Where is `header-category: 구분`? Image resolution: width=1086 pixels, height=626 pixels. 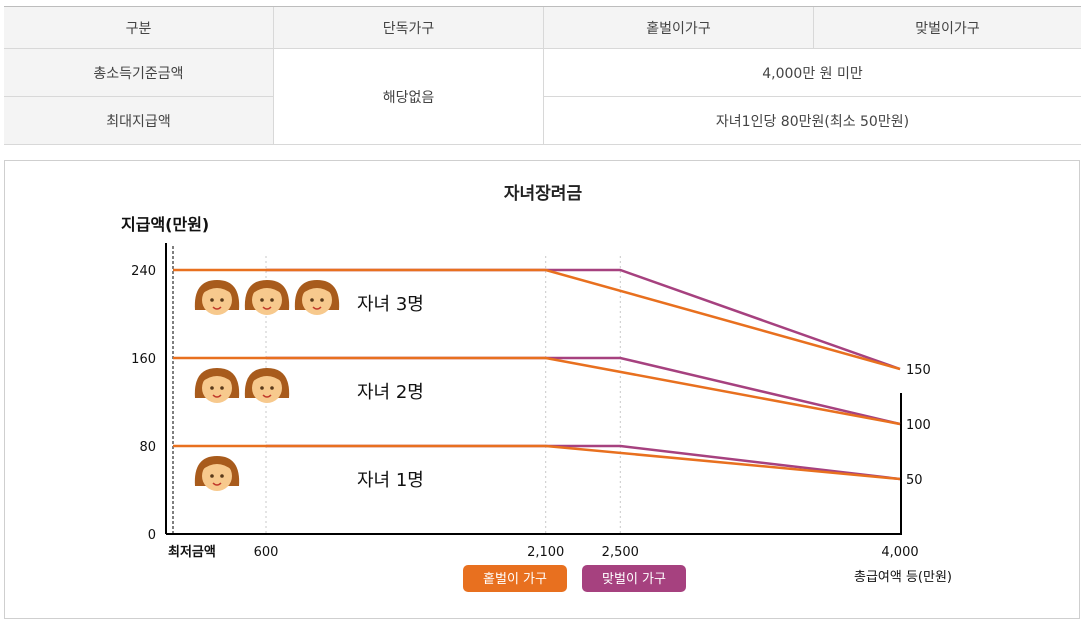
header-category: 구분 is located at coordinates (139, 27).